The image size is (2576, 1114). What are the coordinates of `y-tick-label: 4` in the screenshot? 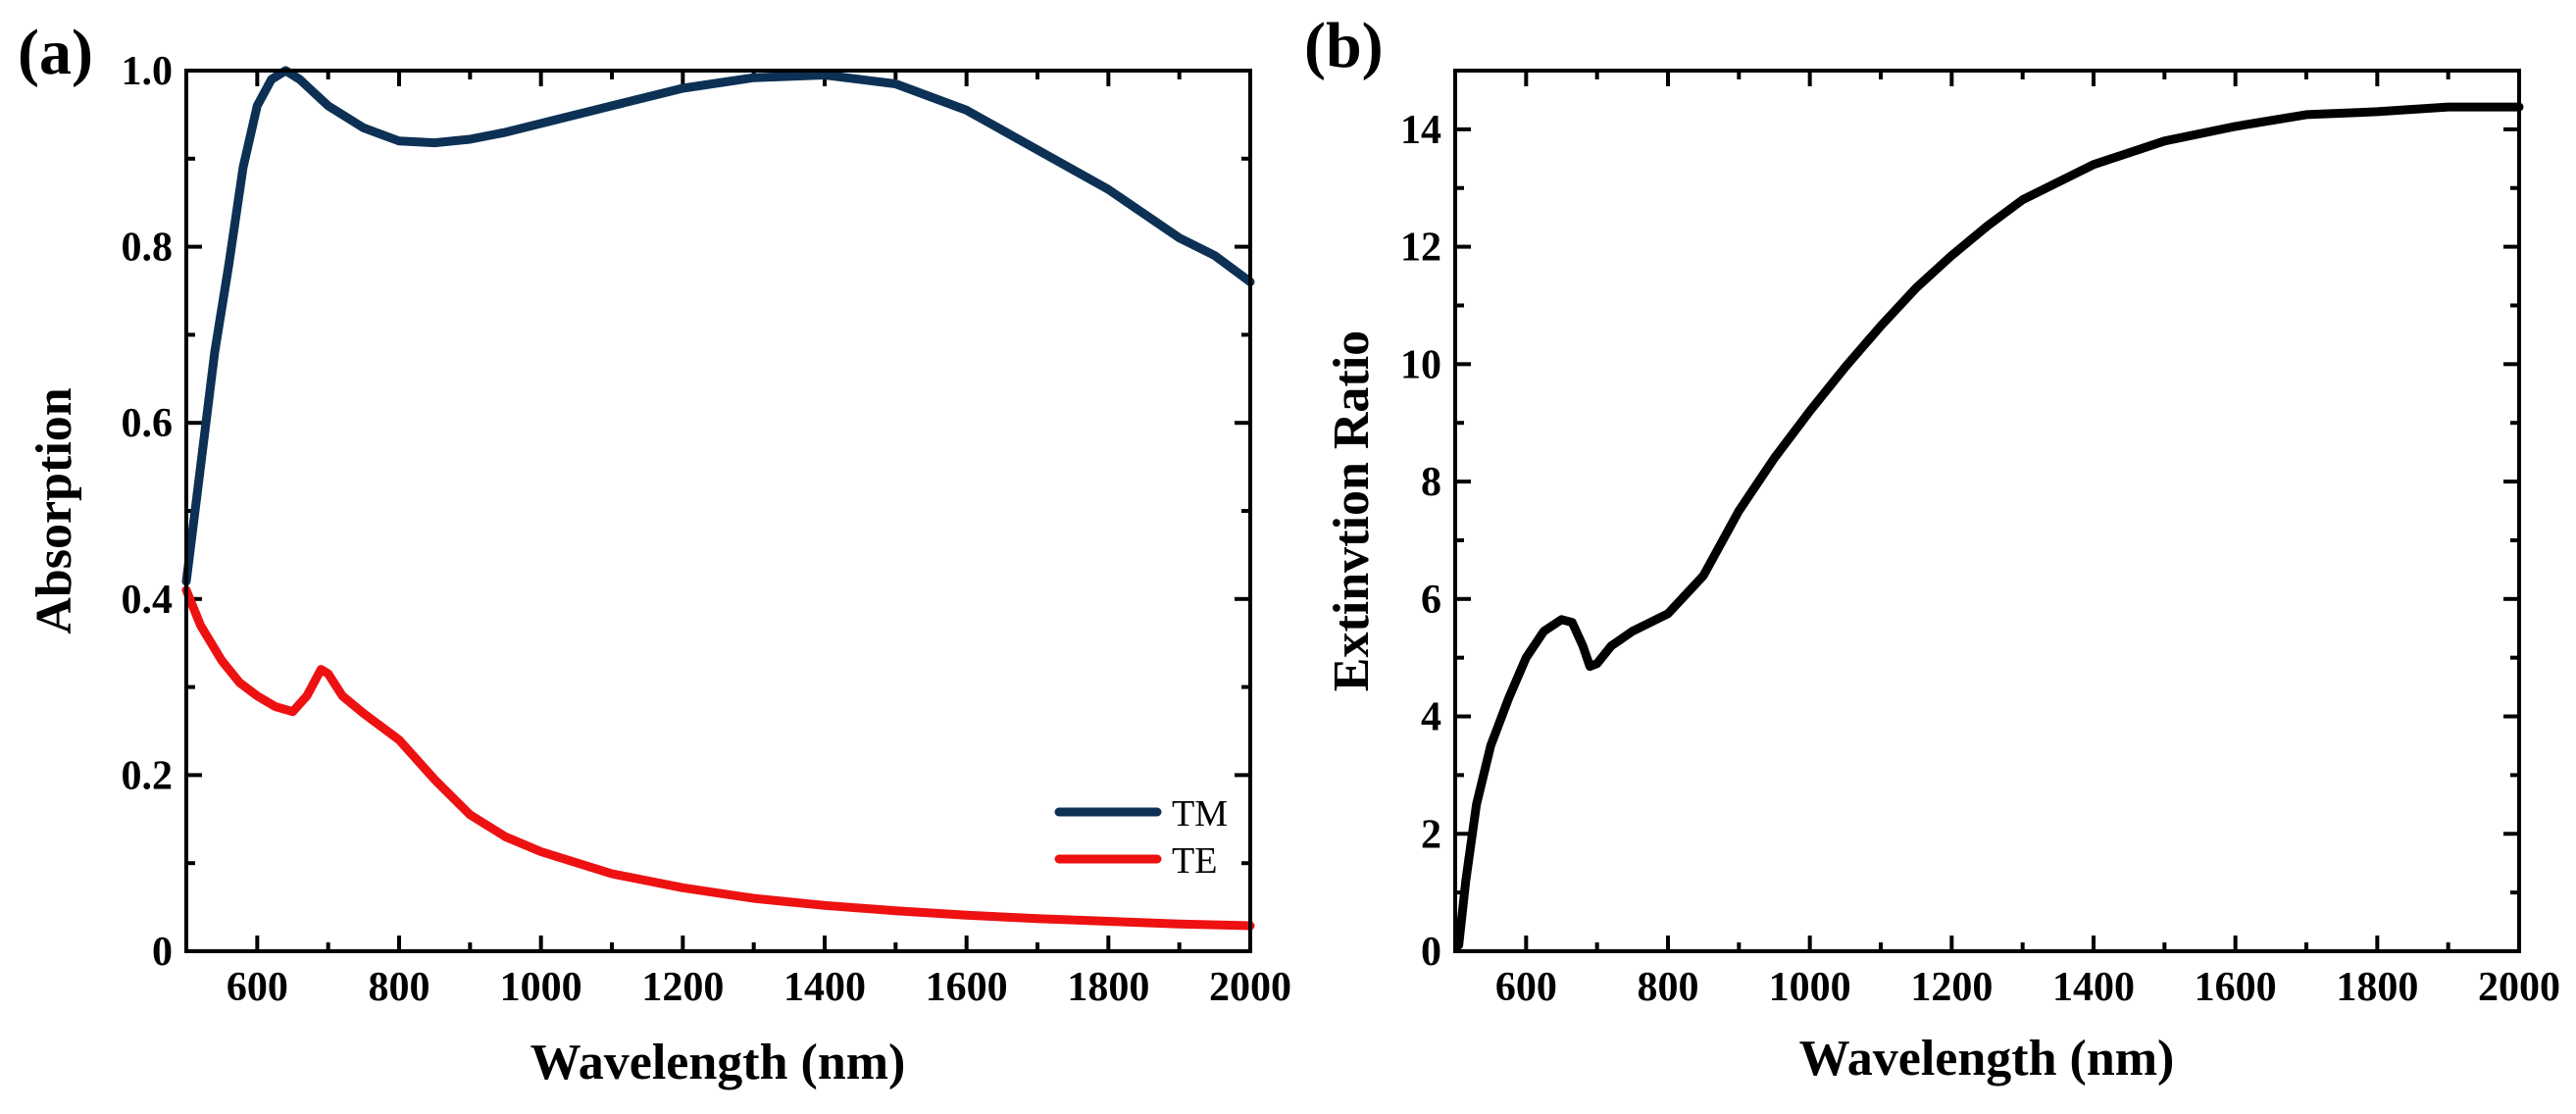 It's located at (1431, 717).